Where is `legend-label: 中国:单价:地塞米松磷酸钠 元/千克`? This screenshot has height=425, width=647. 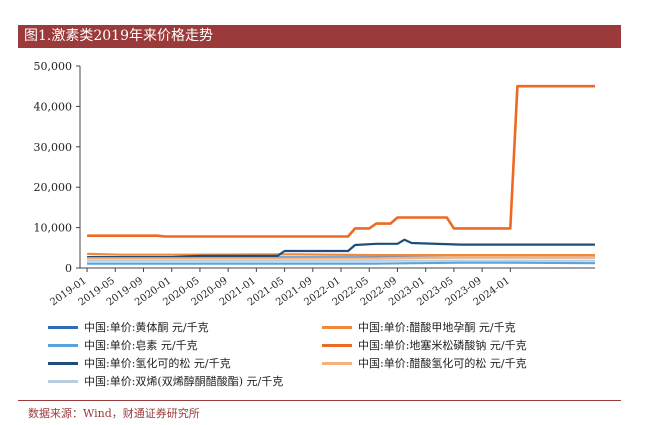 legend-label: 中国:单价:地塞米松磷酸钠 元/千克 is located at coordinates (442, 345).